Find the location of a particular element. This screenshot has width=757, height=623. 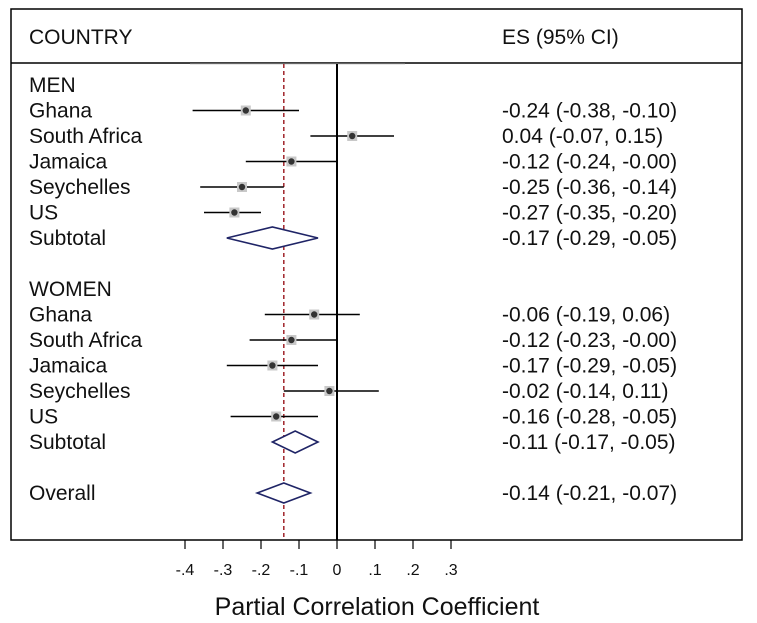

header-country: COUNTRY is located at coordinates (80, 37).